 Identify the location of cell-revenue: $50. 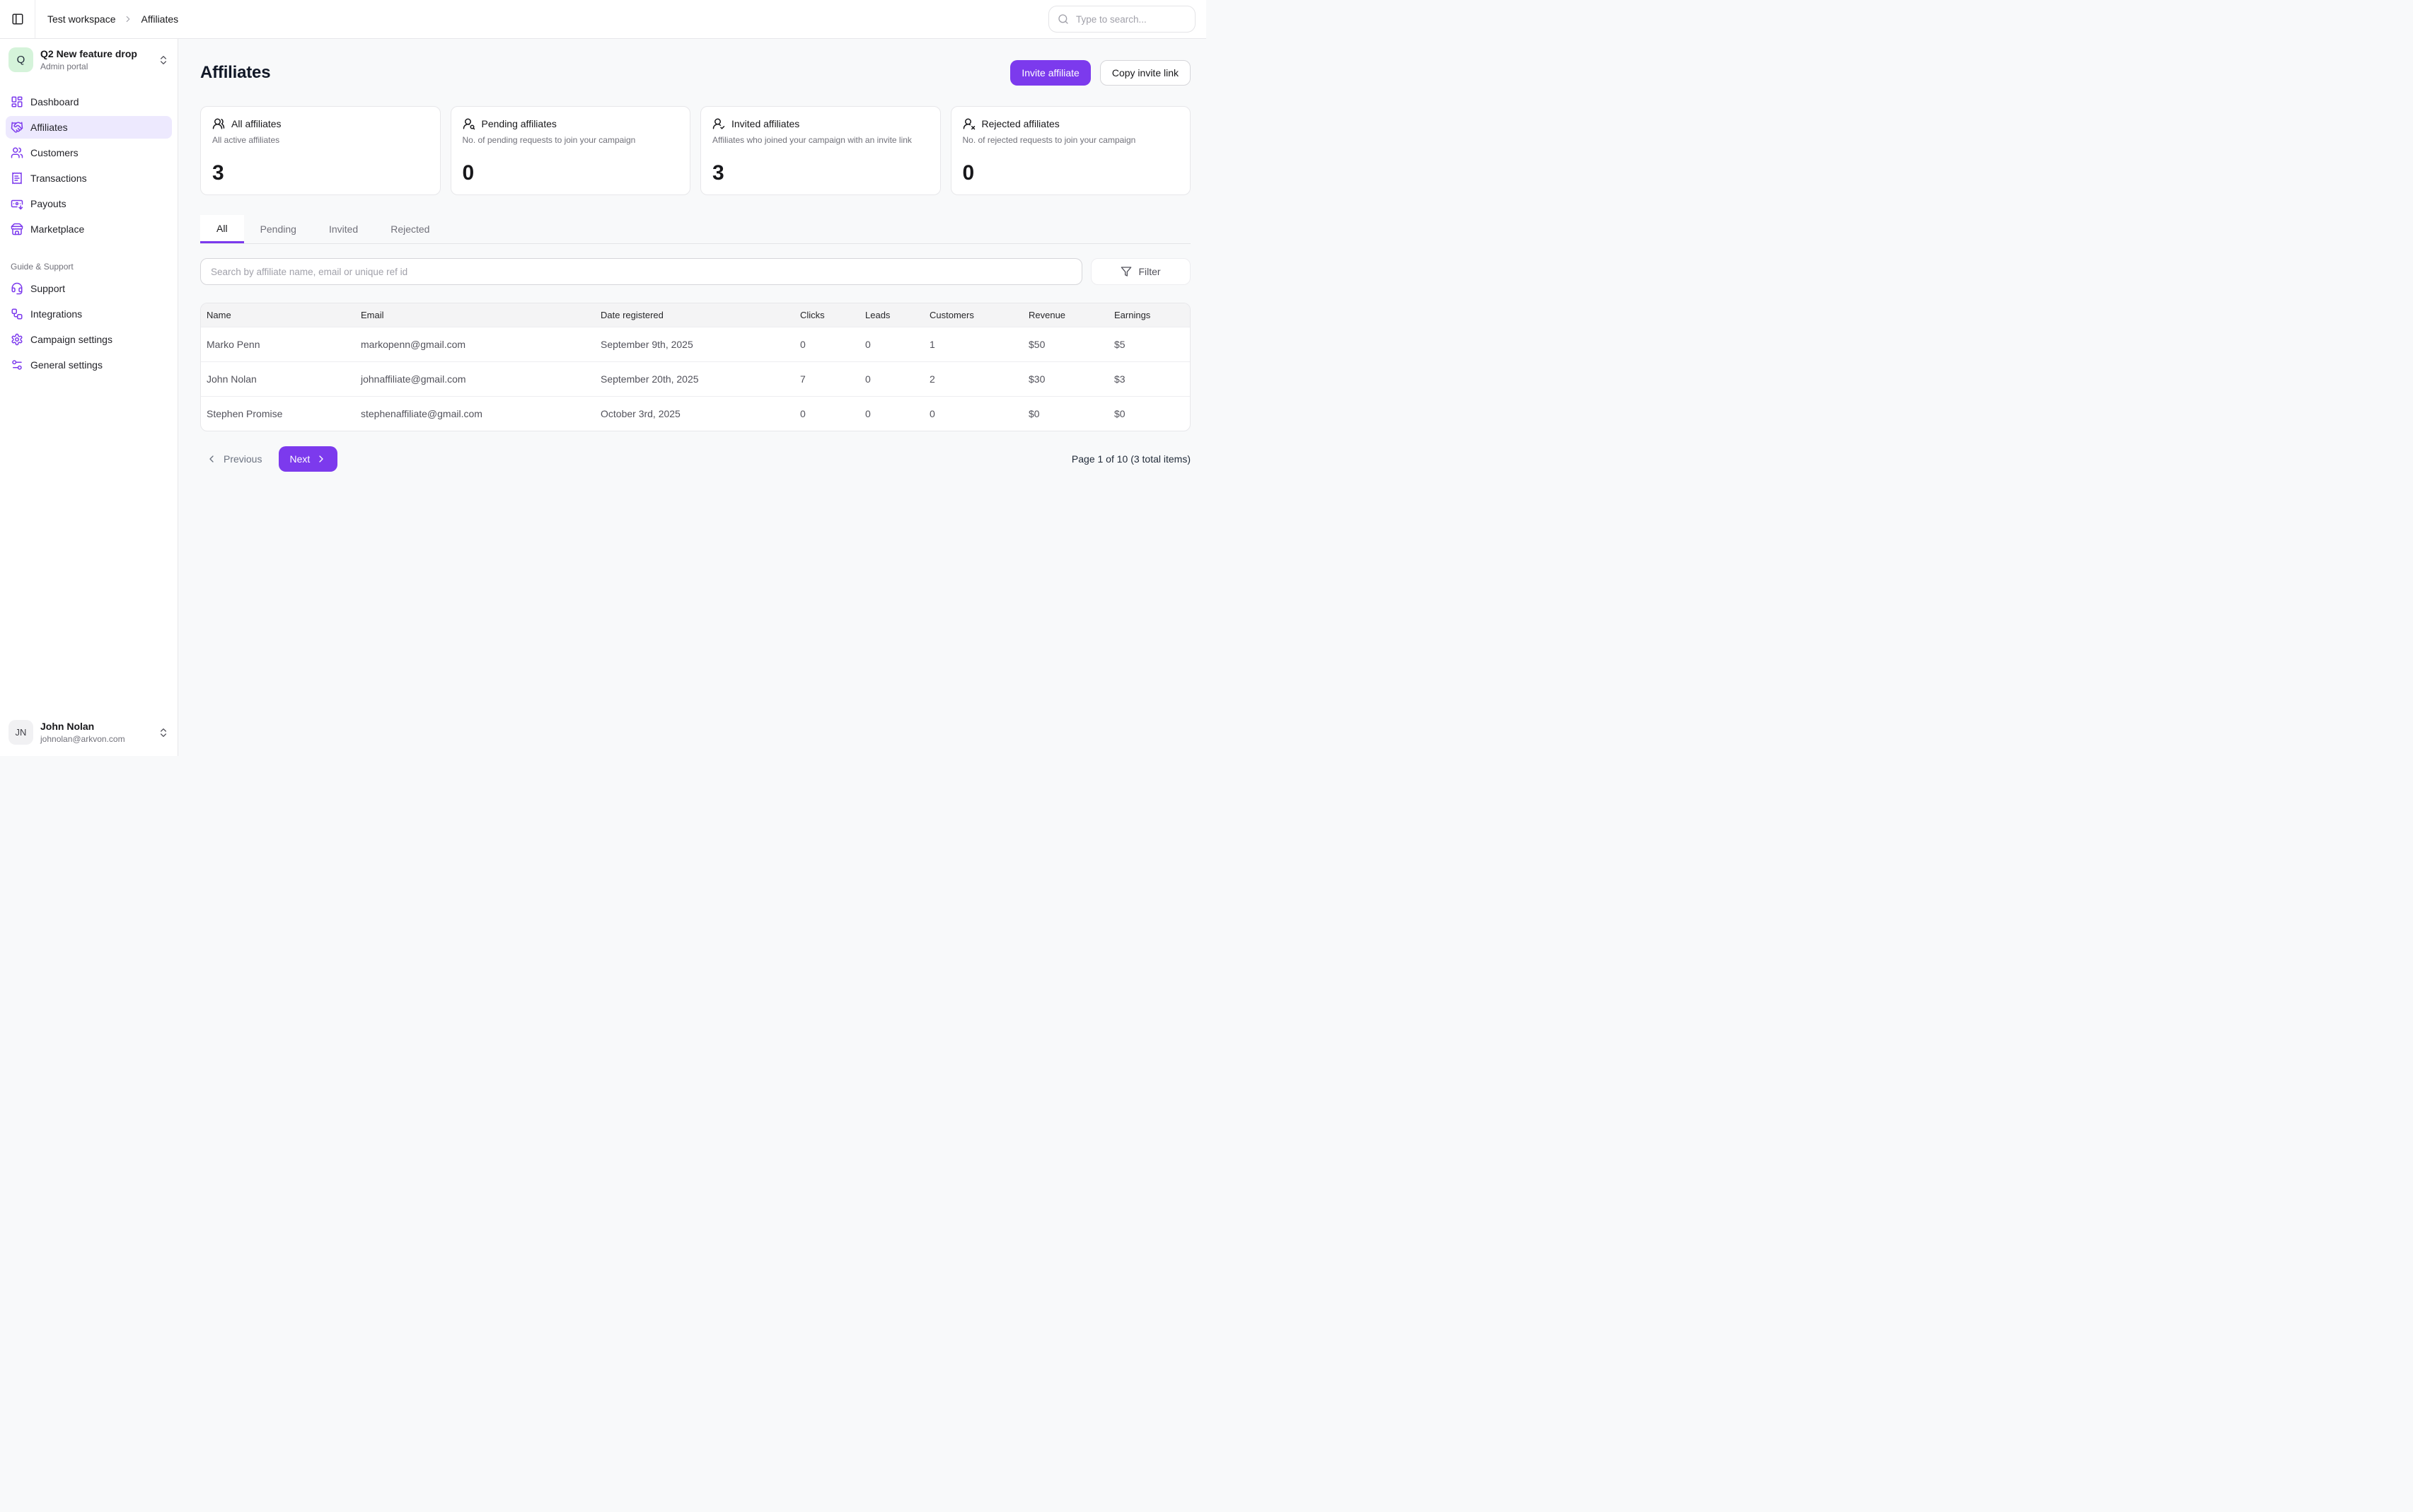
(1066, 344).